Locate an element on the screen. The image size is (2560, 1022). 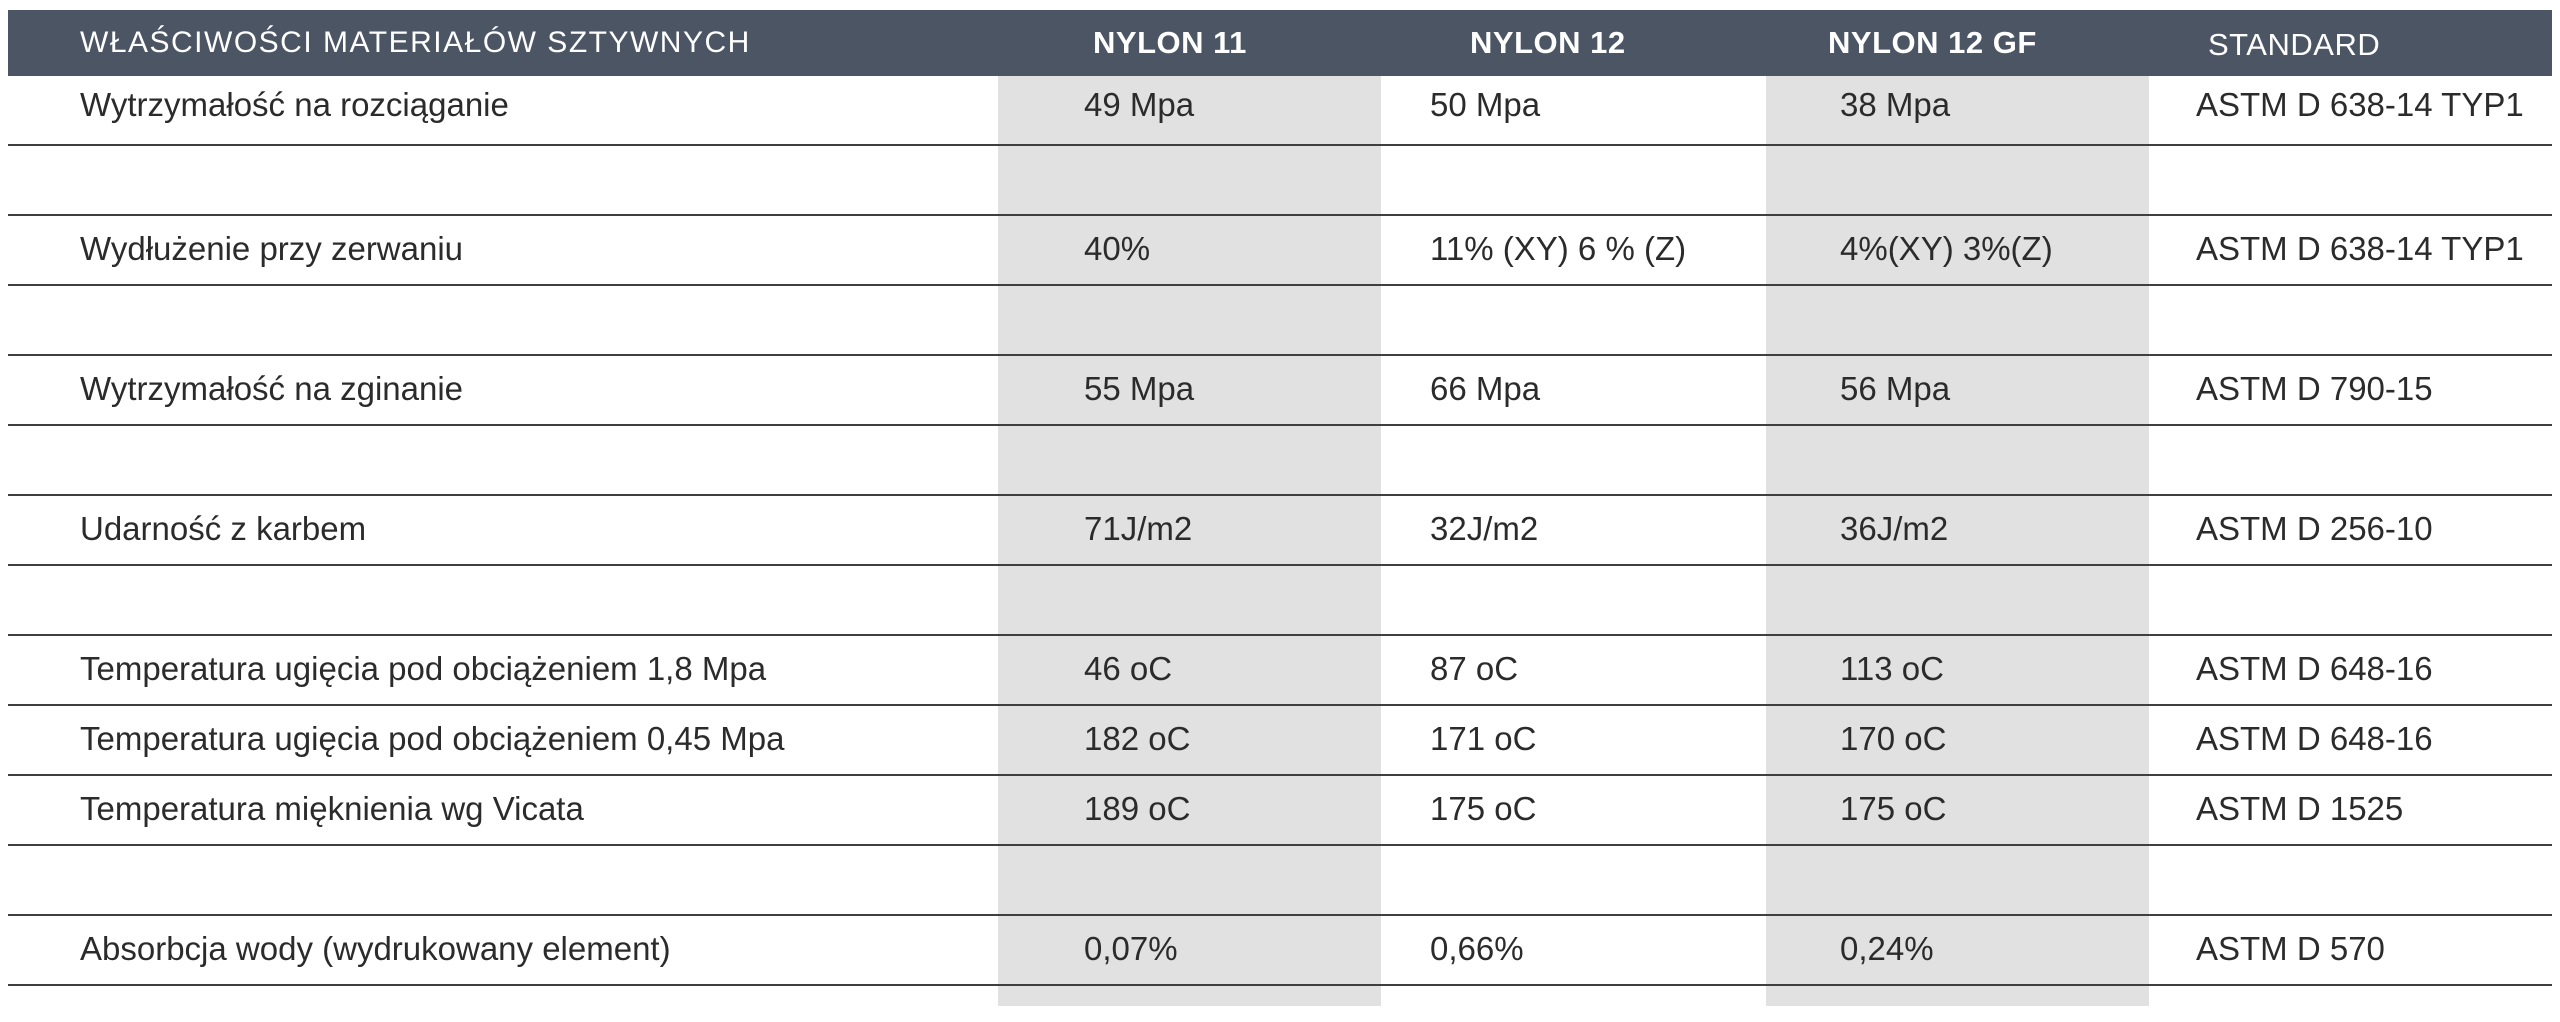
nylon-11-value: 49 Mpa is located at coordinates (1139, 104).